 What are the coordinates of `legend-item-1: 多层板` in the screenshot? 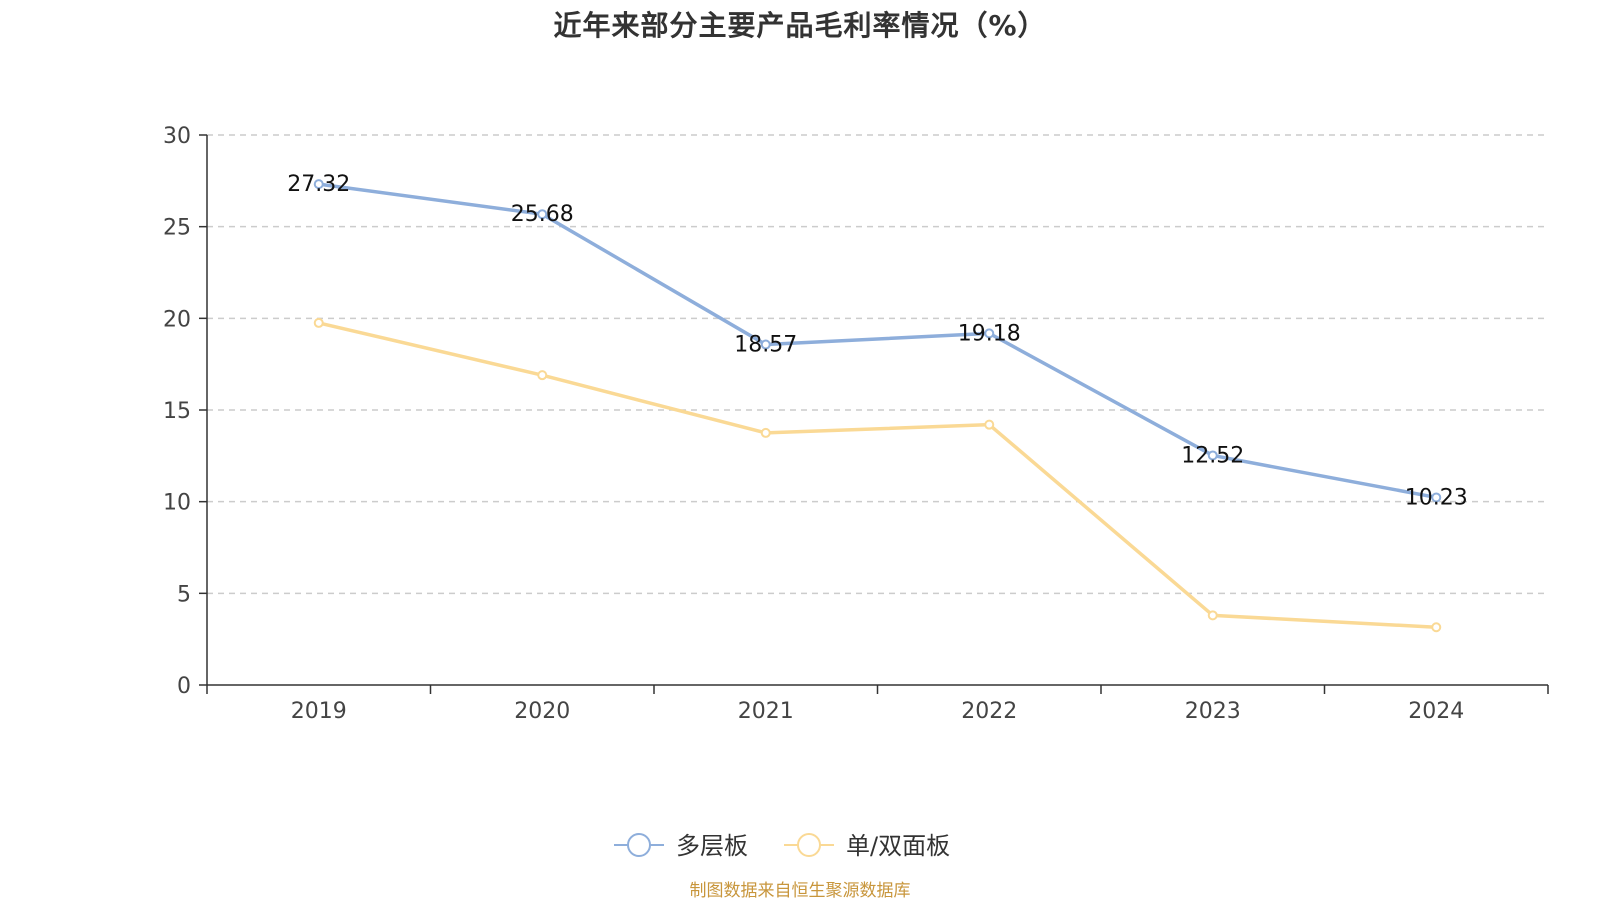 It's located at (681, 846).